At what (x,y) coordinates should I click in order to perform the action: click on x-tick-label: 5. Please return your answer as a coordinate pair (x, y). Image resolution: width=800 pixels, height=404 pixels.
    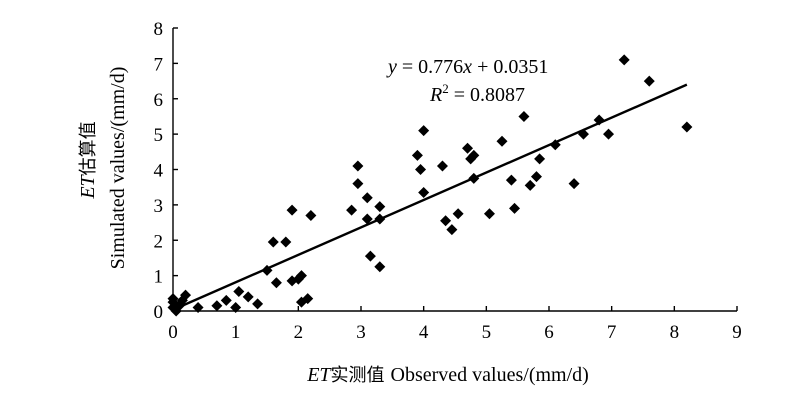
    Looking at the image, I should click on (487, 332).